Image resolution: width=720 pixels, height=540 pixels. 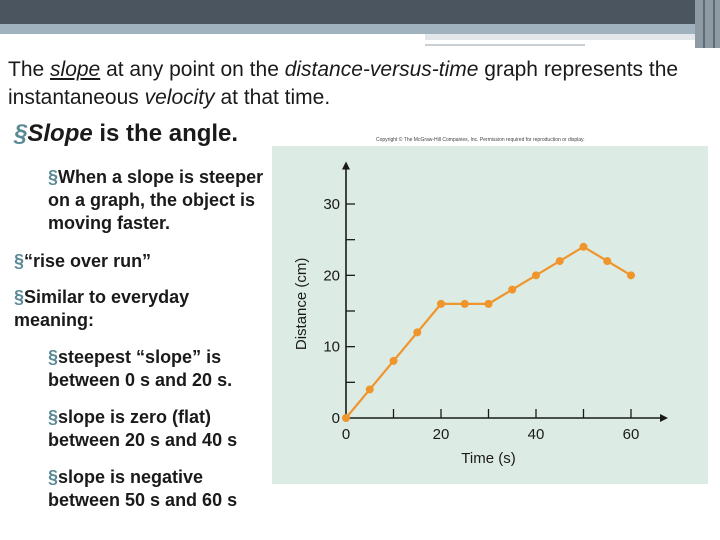 I want to click on sub-bullet-negative: §slope is negative between 50 s and 60 s, so click(x=159, y=489).